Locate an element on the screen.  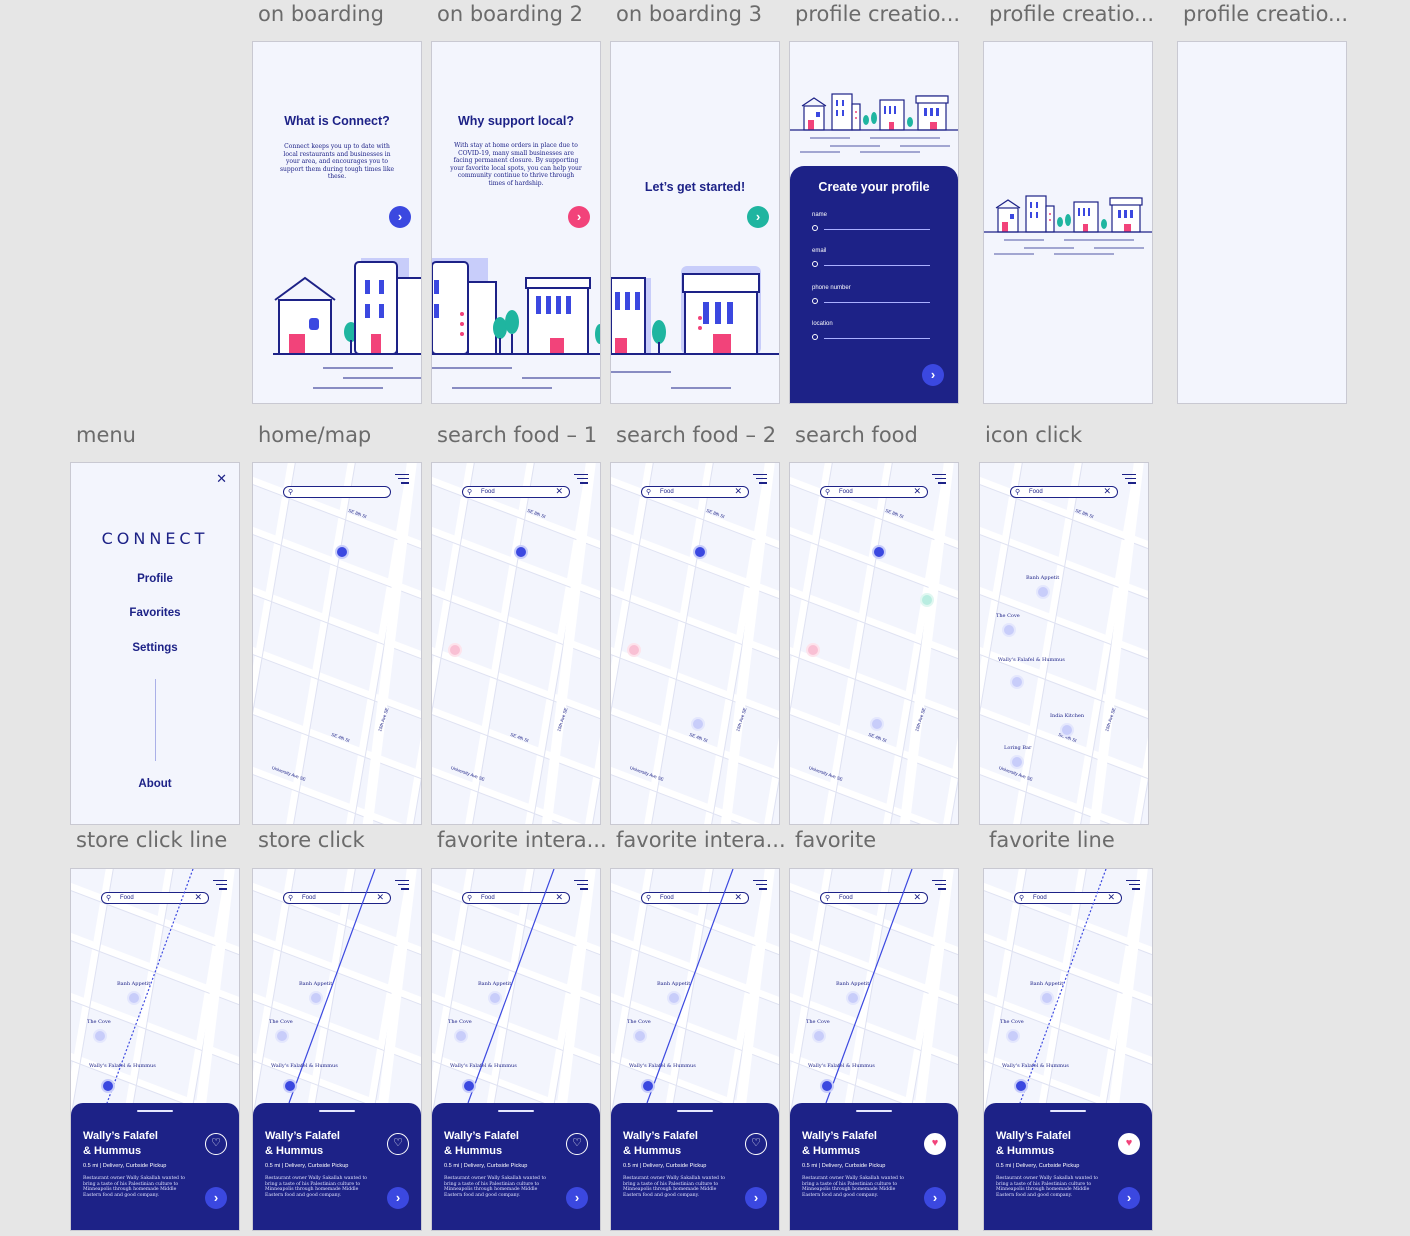
phone-field: phone number is located at coordinates (871, 294).